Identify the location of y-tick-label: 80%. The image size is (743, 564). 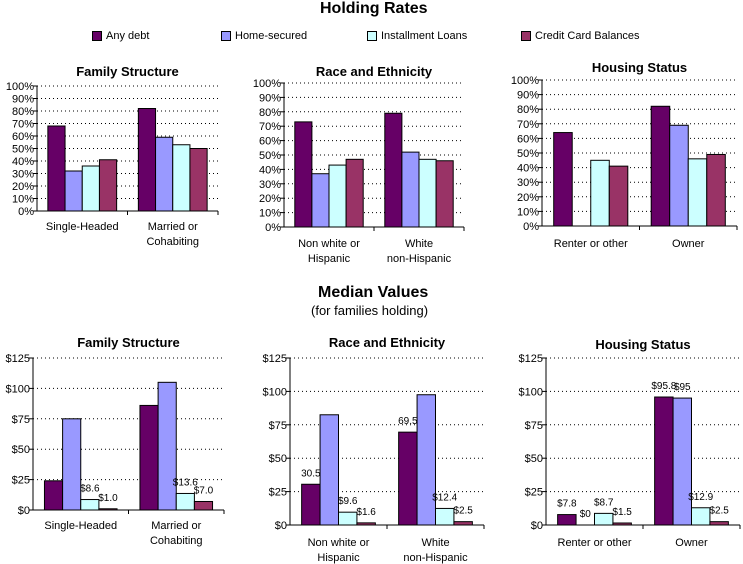
(23, 112).